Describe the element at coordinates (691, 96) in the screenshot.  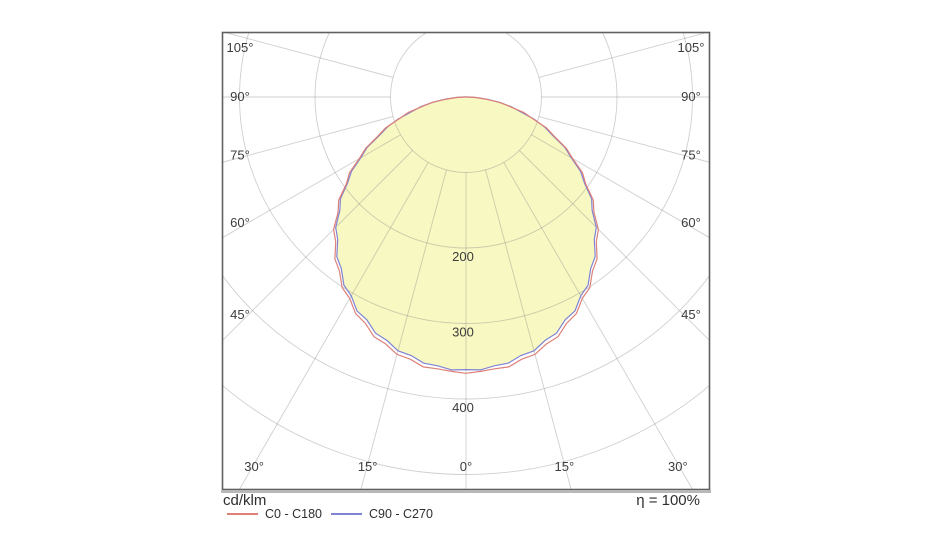
I see `angle-label-right: 90°` at that location.